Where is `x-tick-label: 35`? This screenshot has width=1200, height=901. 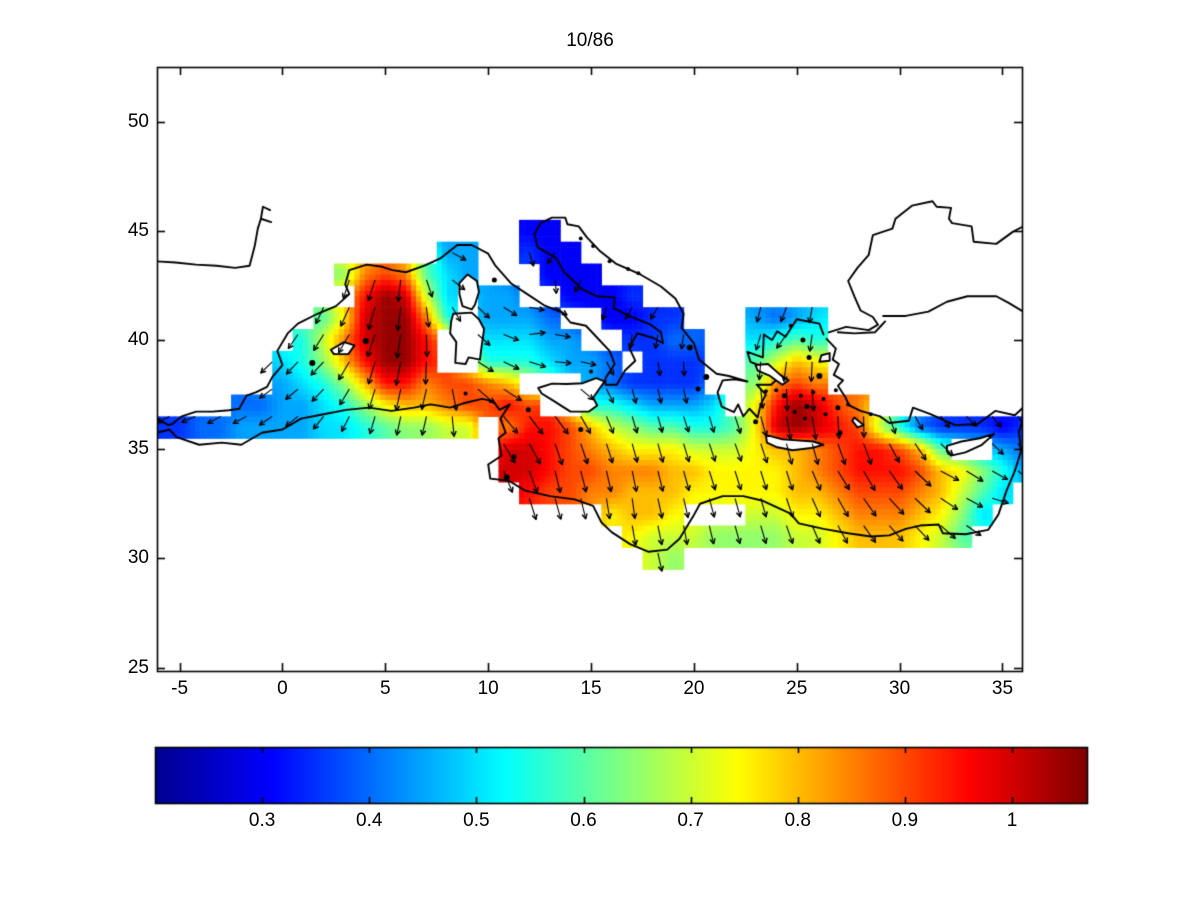
x-tick-label: 35 is located at coordinates (1002, 688).